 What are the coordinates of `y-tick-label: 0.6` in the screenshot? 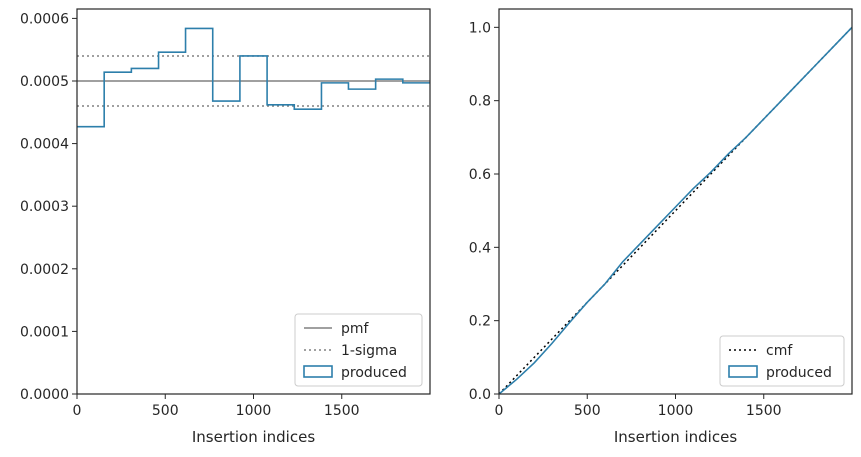 It's located at (480, 175).